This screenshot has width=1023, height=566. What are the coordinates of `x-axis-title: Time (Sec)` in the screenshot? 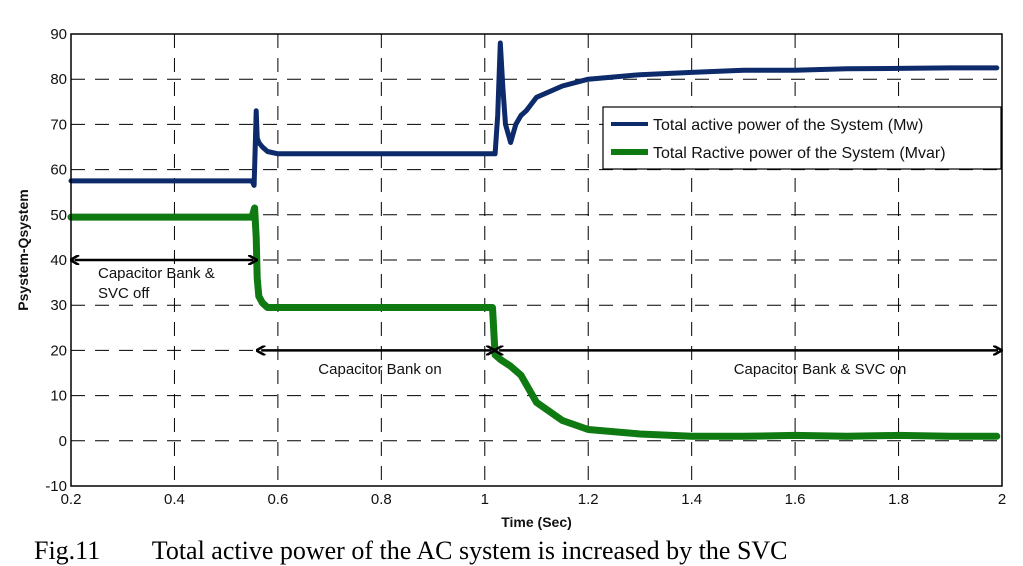 It's located at (536, 522).